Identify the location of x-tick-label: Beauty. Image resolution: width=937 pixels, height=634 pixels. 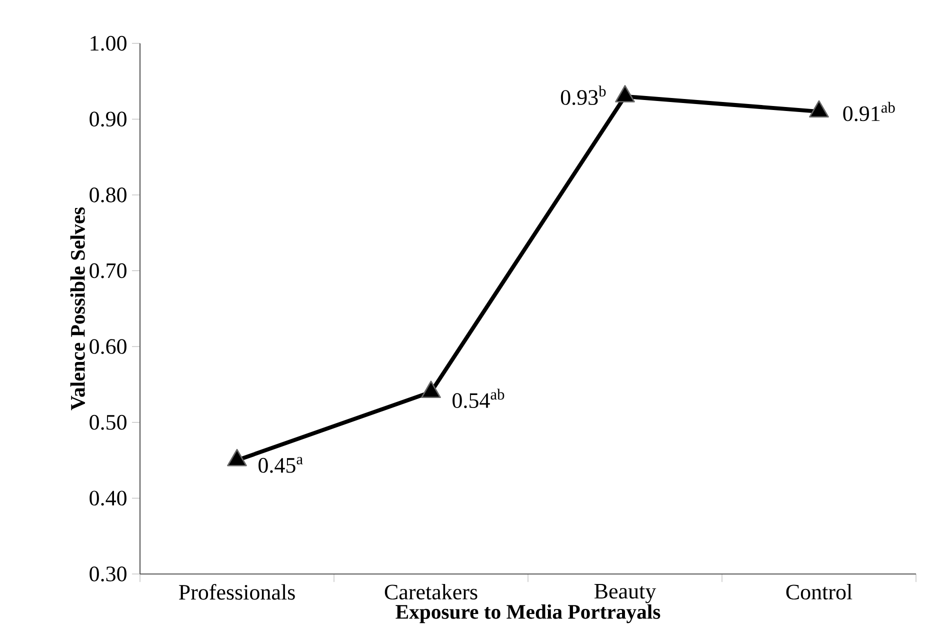
(625, 594).